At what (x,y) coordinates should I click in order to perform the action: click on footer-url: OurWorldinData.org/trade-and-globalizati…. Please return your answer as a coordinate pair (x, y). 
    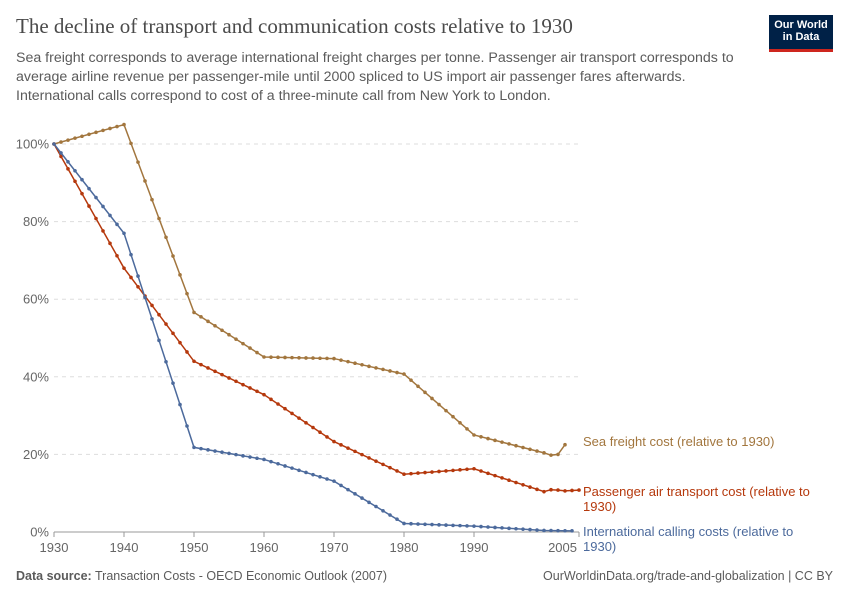
    Looking at the image, I should click on (688, 576).